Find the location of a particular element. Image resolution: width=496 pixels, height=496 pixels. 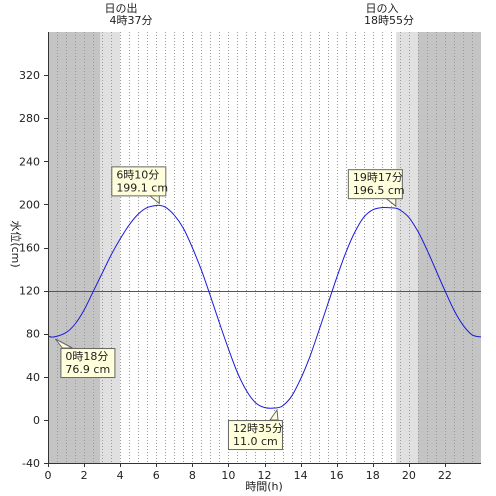

x-axis-title: 時間(h) is located at coordinates (264, 486).